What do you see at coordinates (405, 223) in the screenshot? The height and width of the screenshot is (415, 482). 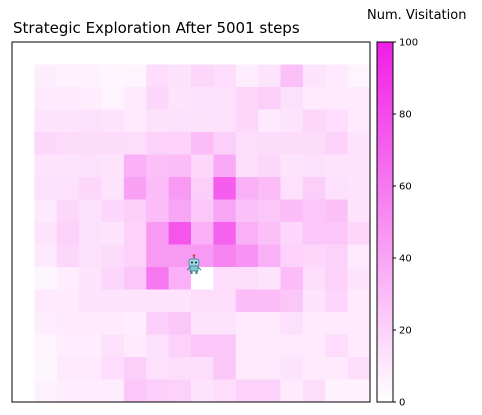 I see `colorbar-ticks: 0 20 40 60 80 100` at bounding box center [405, 223].